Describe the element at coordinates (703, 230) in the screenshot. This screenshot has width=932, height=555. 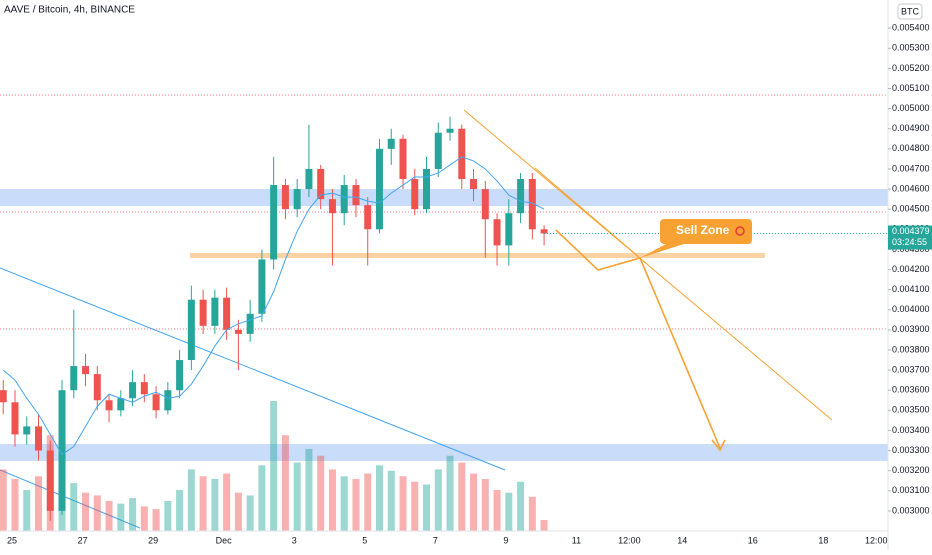
I see `sell-zone-label: Sell Zone` at that location.